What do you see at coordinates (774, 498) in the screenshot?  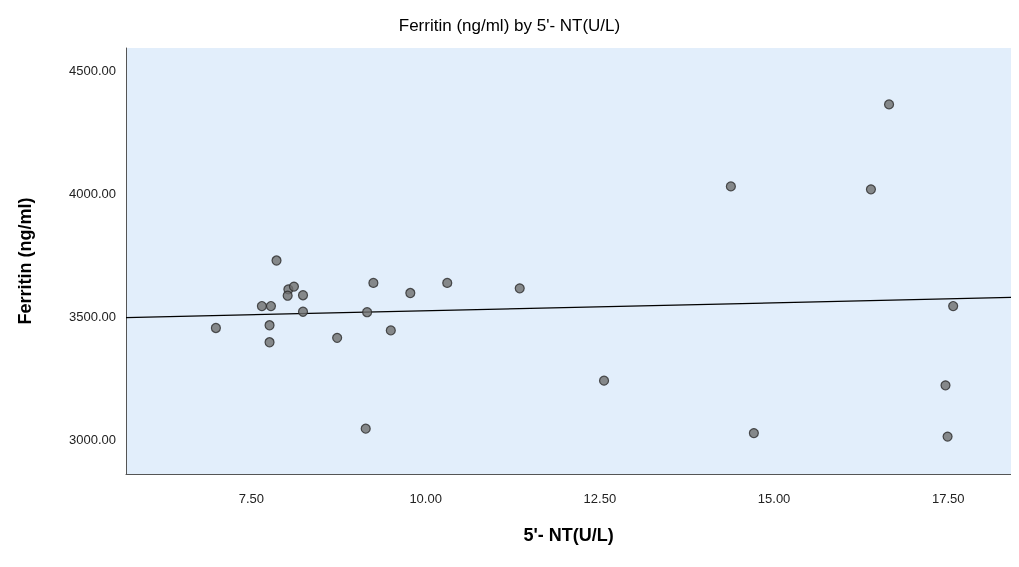 I see `x-tick-label: 15.00` at bounding box center [774, 498].